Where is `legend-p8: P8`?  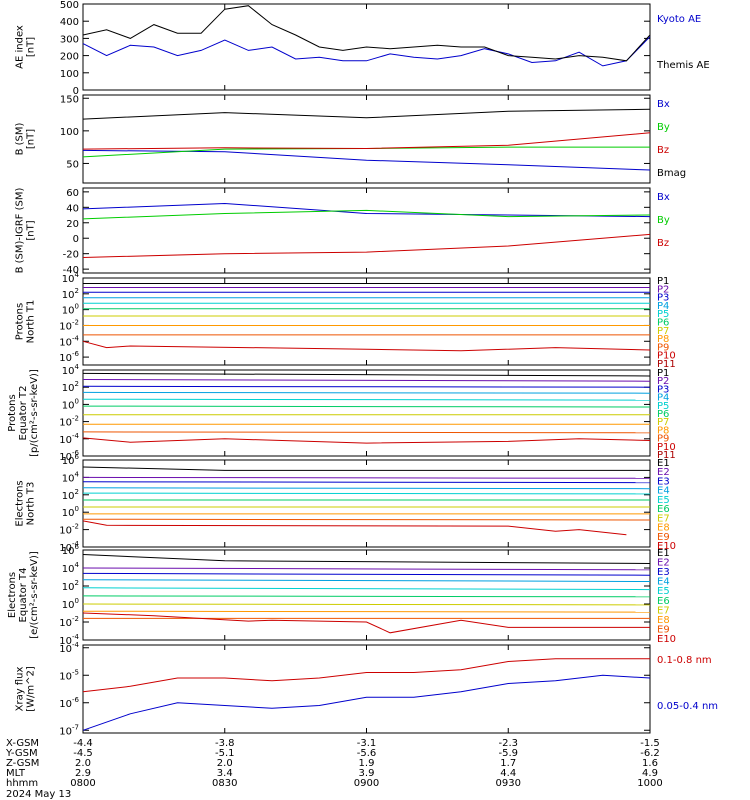 legend-p8: P8 is located at coordinates (663, 430).